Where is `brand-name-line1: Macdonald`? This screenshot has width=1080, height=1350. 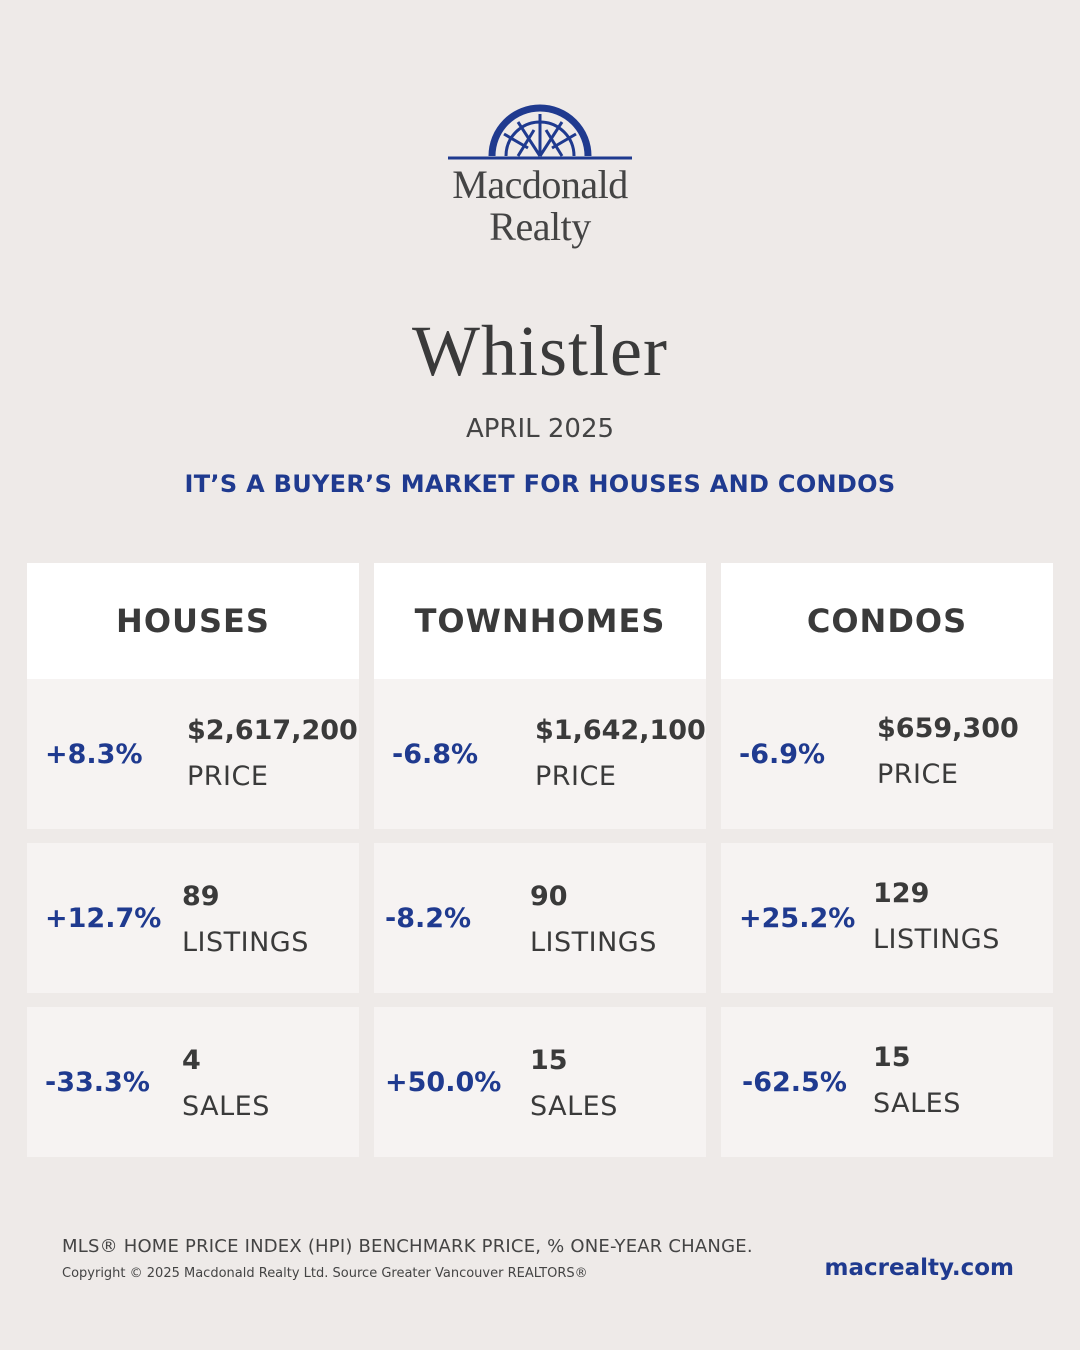
brand-name-line1: Macdonald is located at coordinates (540, 184).